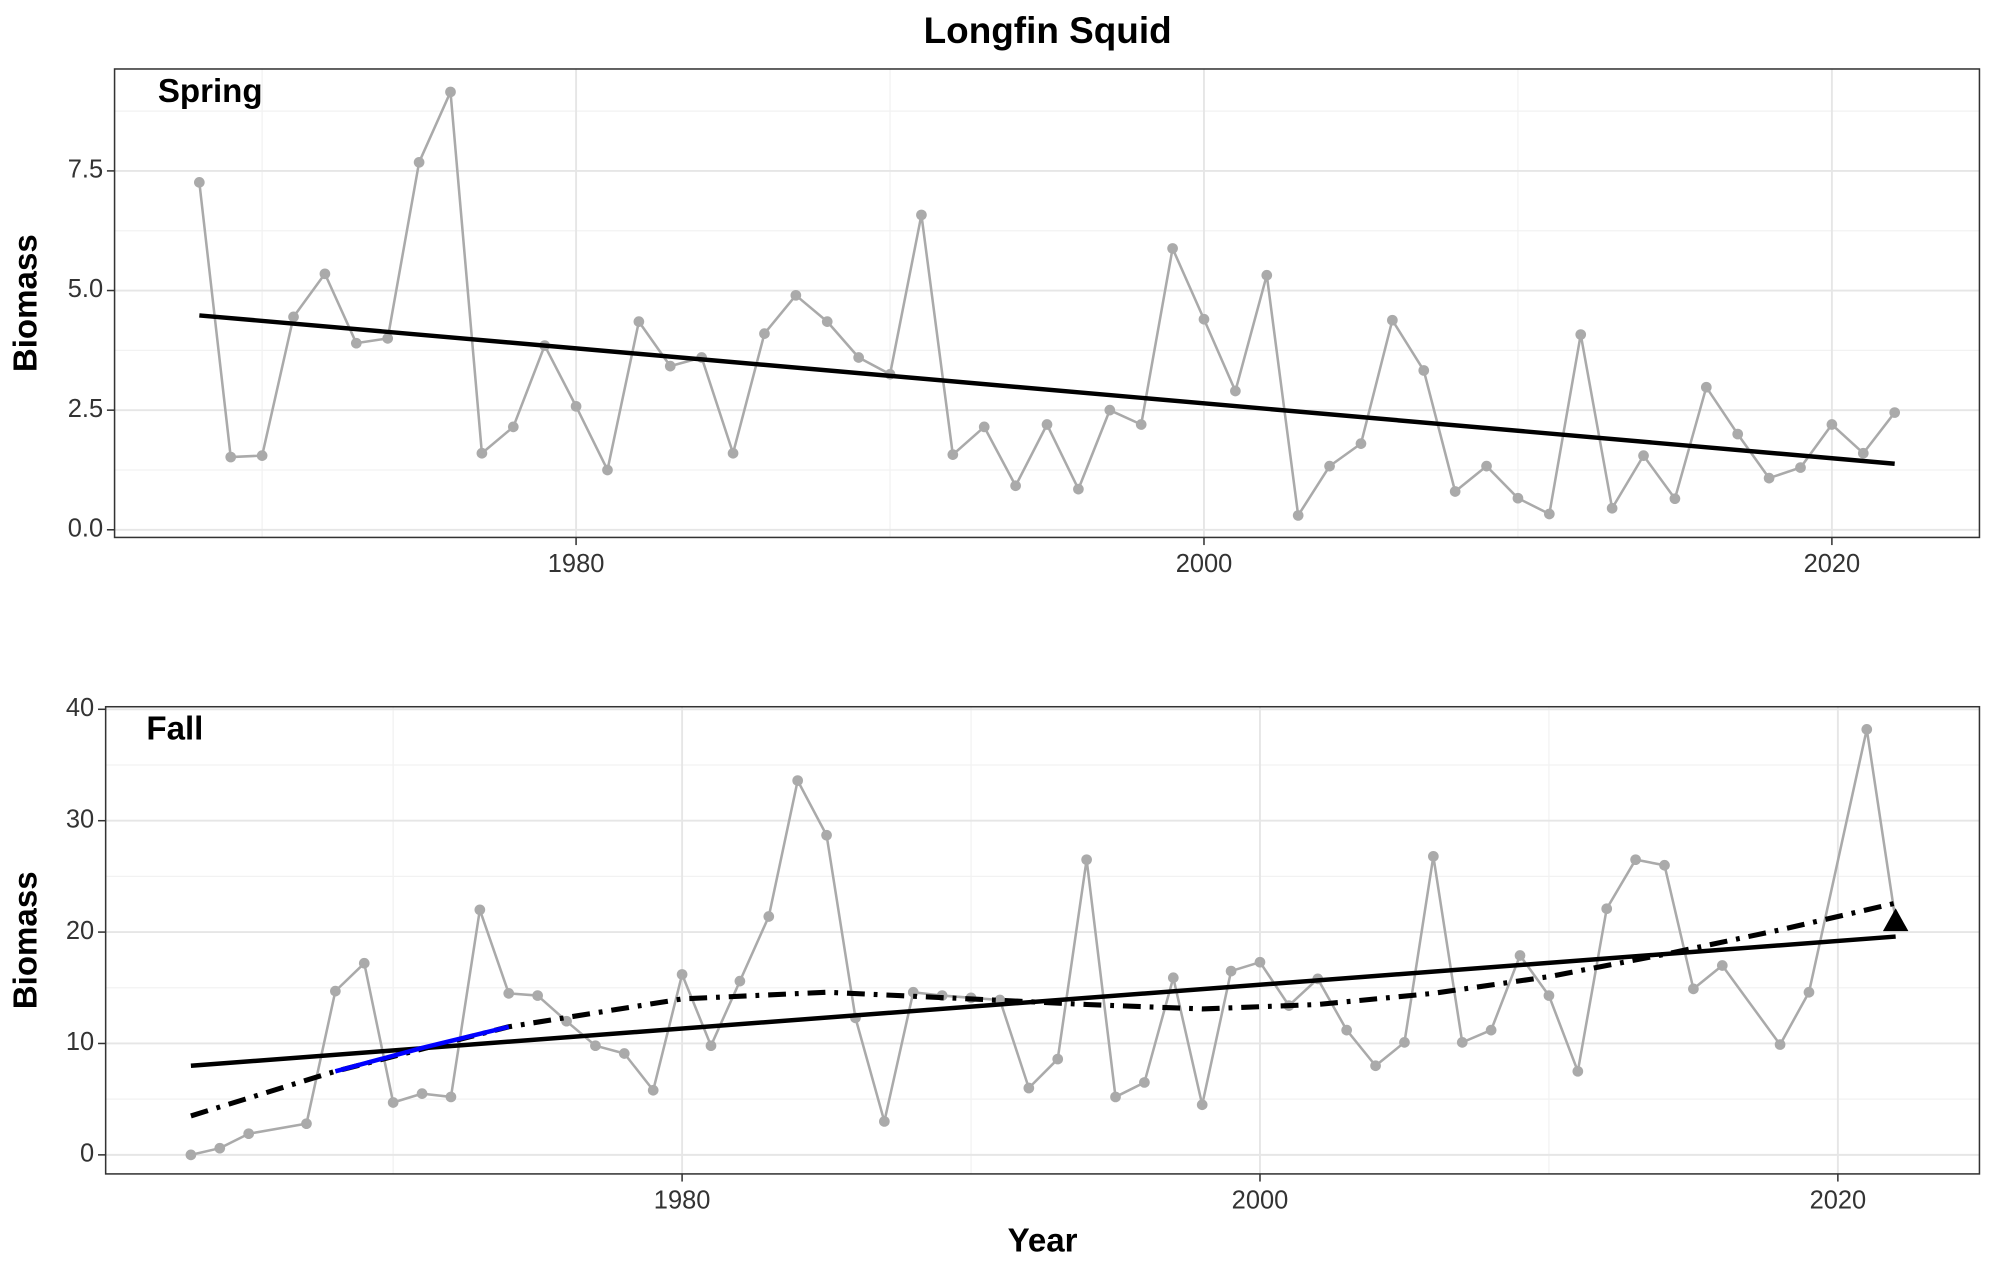 This screenshot has height=1276, width=1996. Describe the element at coordinates (1895, 920) in the screenshot. I see `point-triangle` at that location.